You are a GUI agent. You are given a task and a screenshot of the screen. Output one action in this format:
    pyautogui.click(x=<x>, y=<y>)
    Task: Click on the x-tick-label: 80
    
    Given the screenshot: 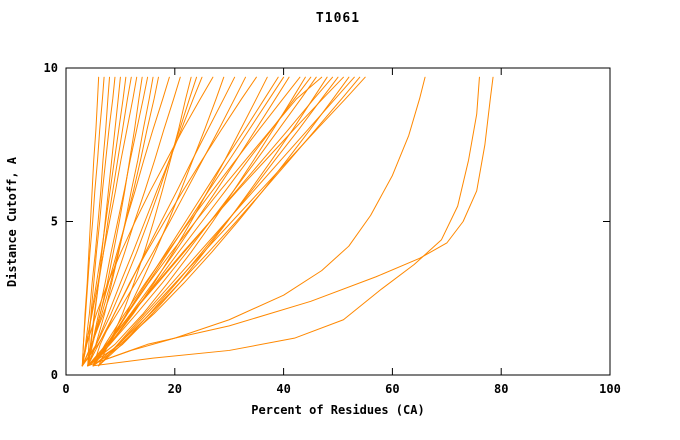 What is the action you would take?
    pyautogui.click(x=501, y=389)
    